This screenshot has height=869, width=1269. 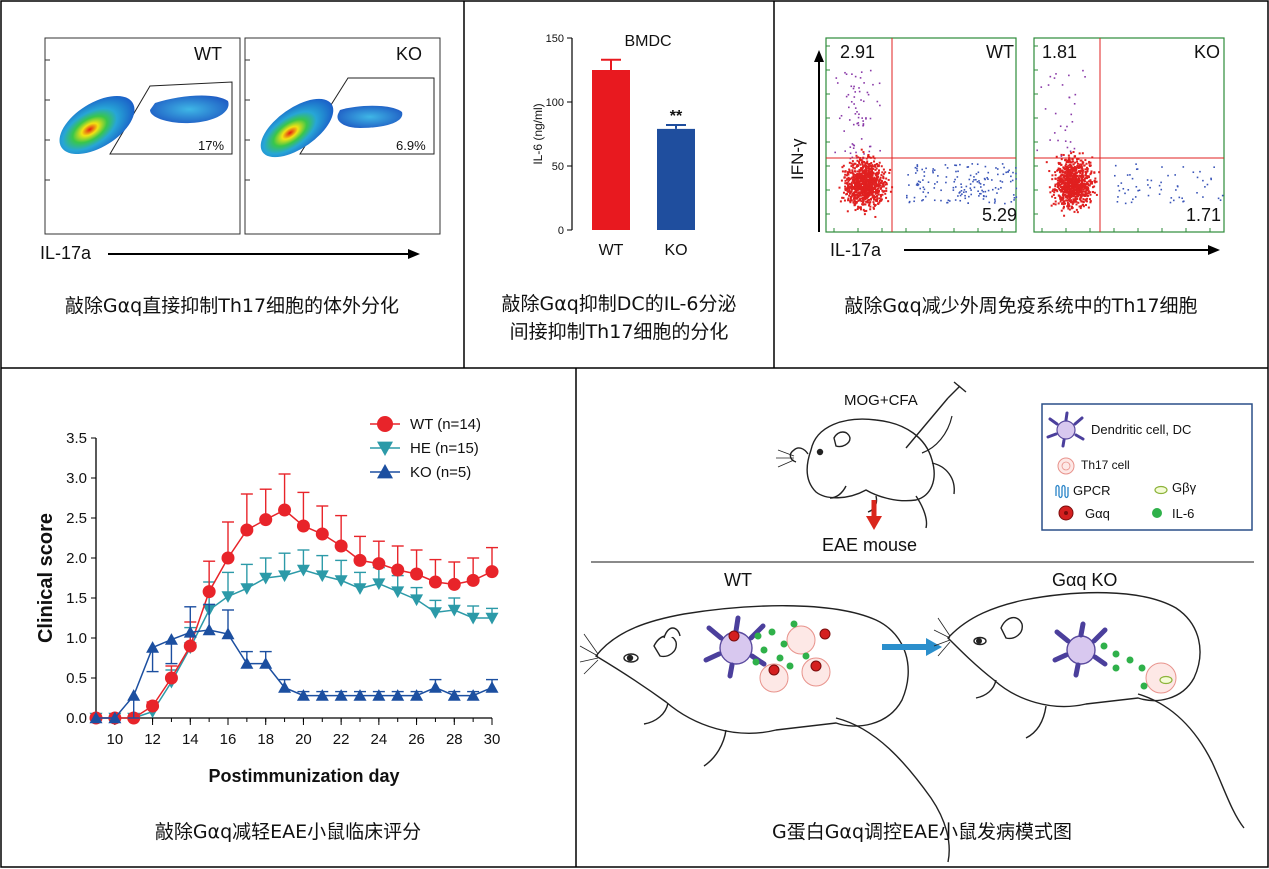 I want to click on bar-y-tick-label: 150, so click(x=555, y=39).